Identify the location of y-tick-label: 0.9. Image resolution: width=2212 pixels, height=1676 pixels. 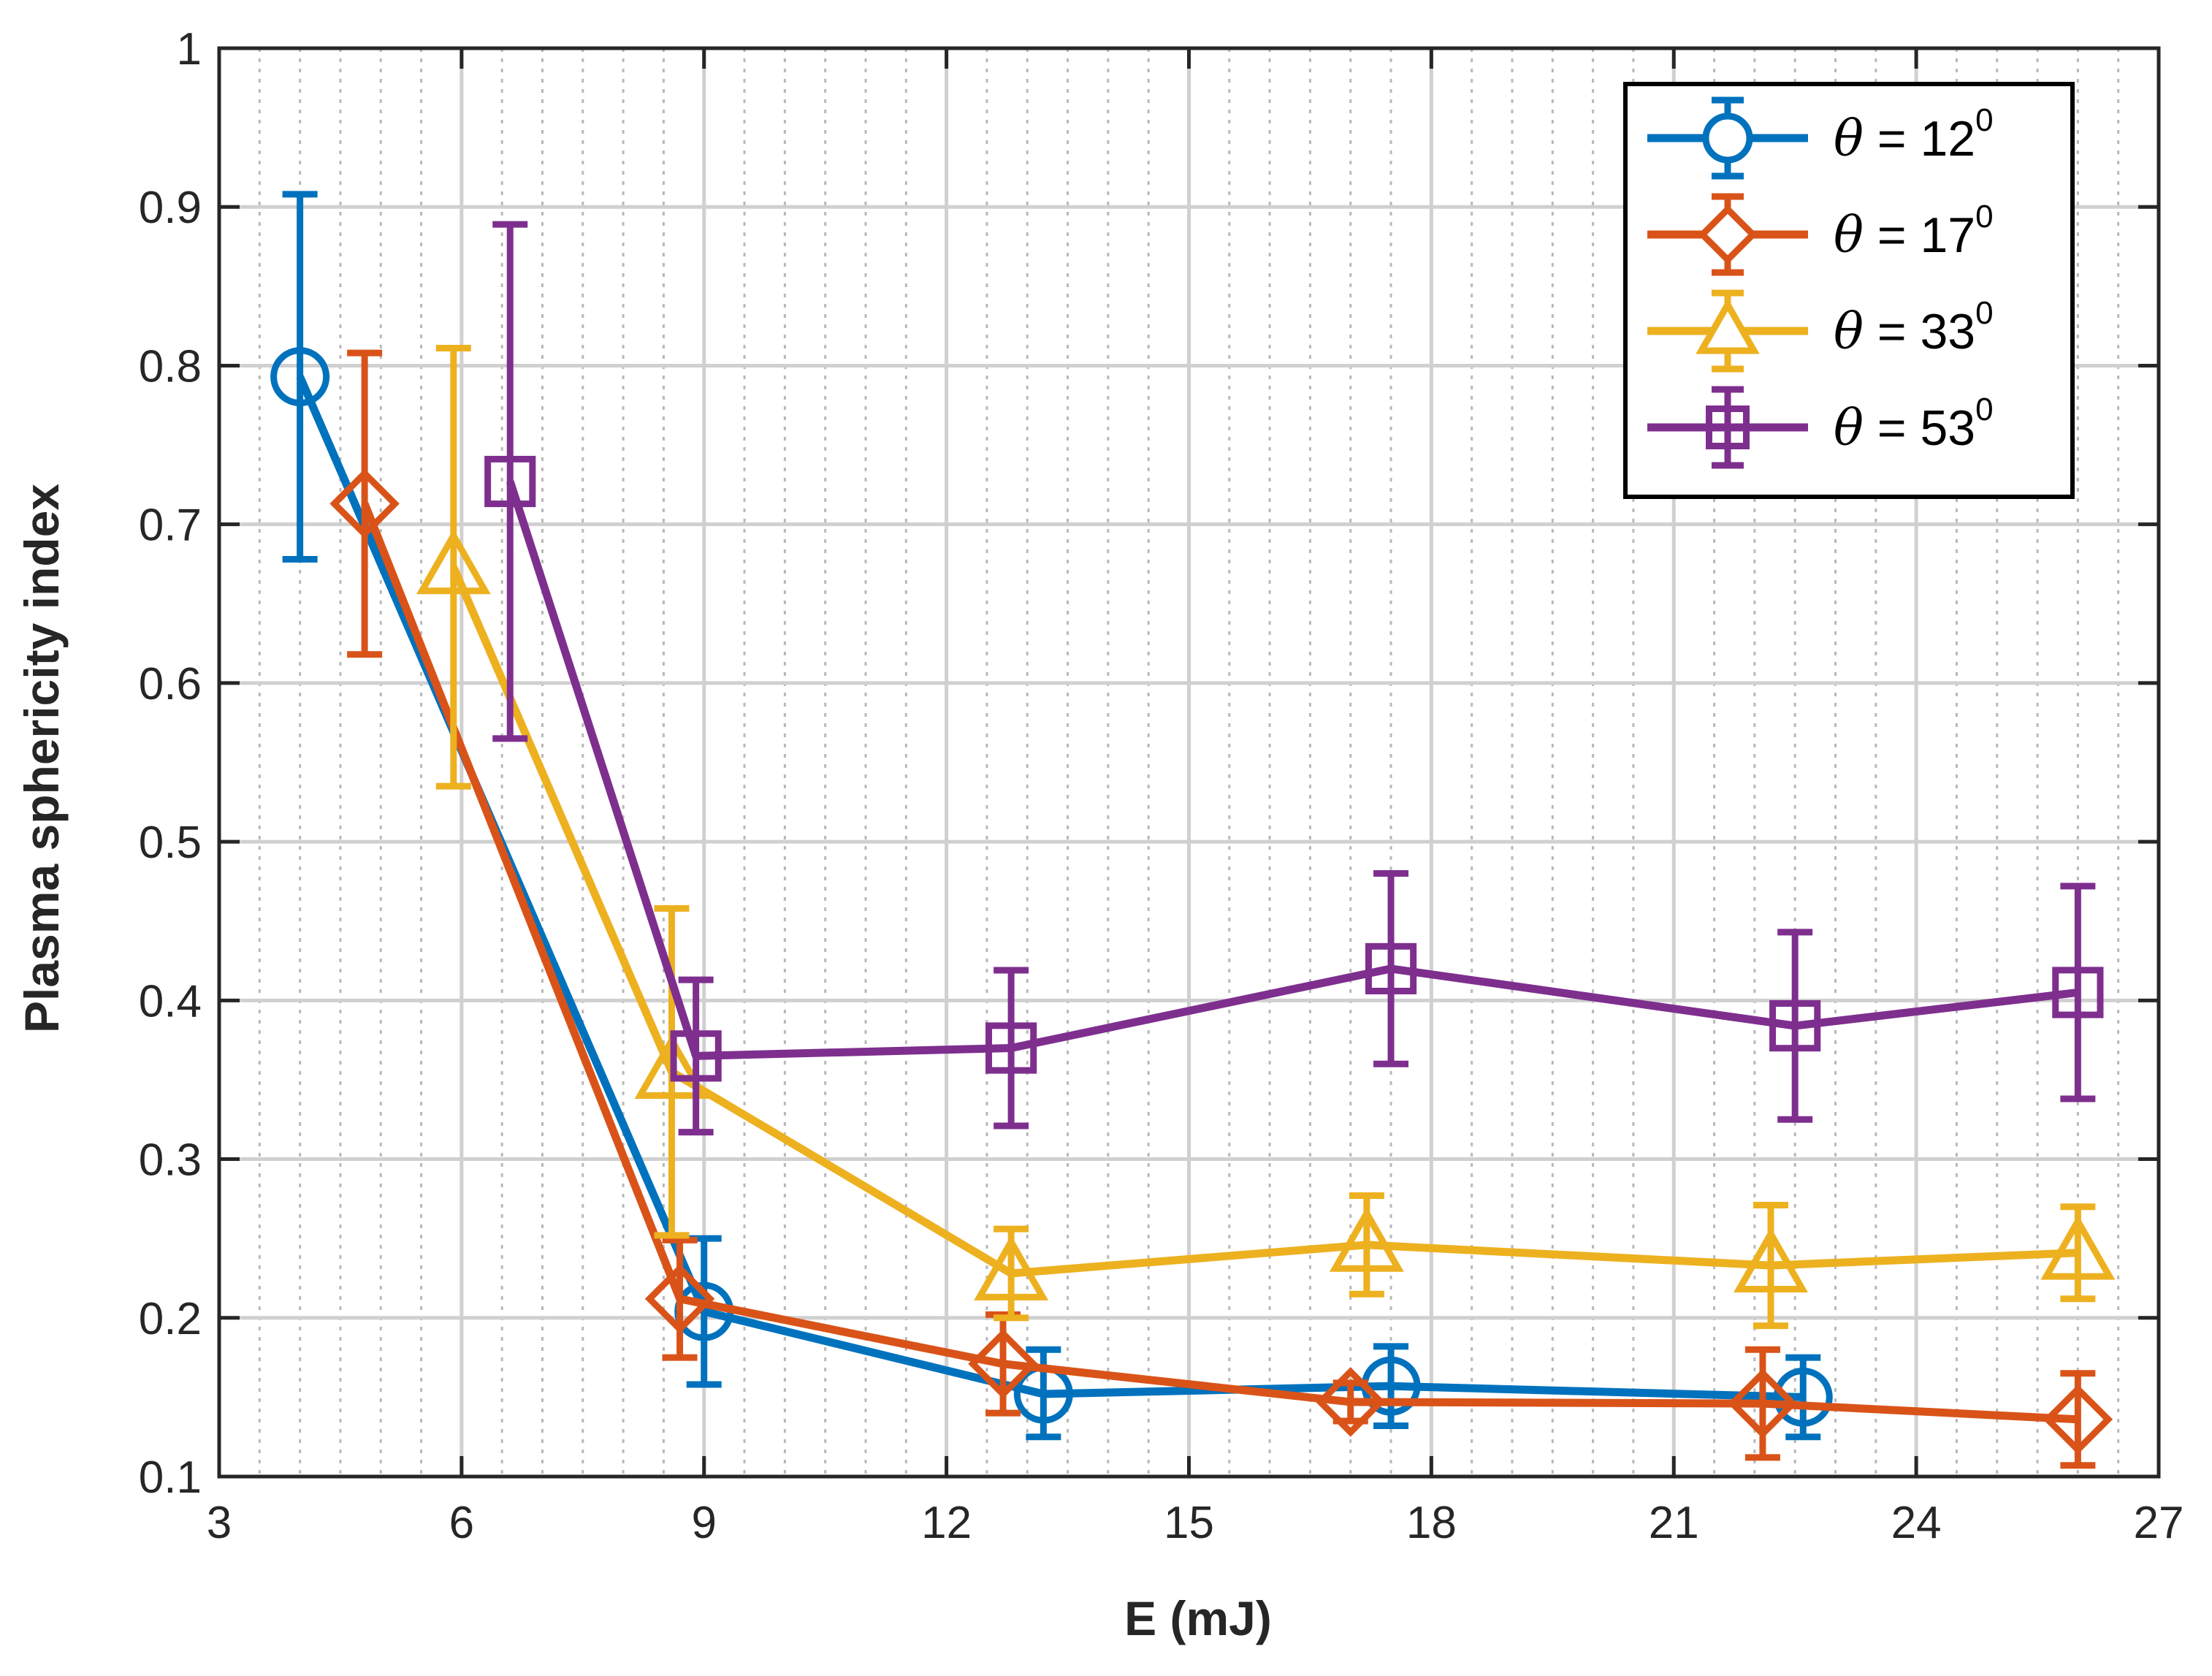
(170, 208).